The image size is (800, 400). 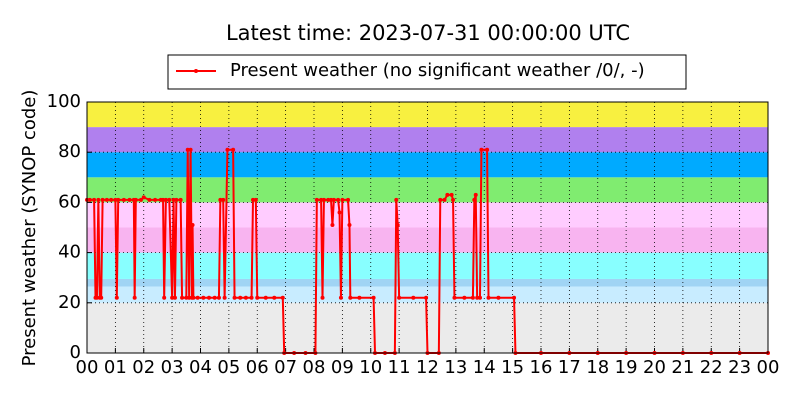 I want to click on y-tick-label: 20, so click(x=69, y=302).